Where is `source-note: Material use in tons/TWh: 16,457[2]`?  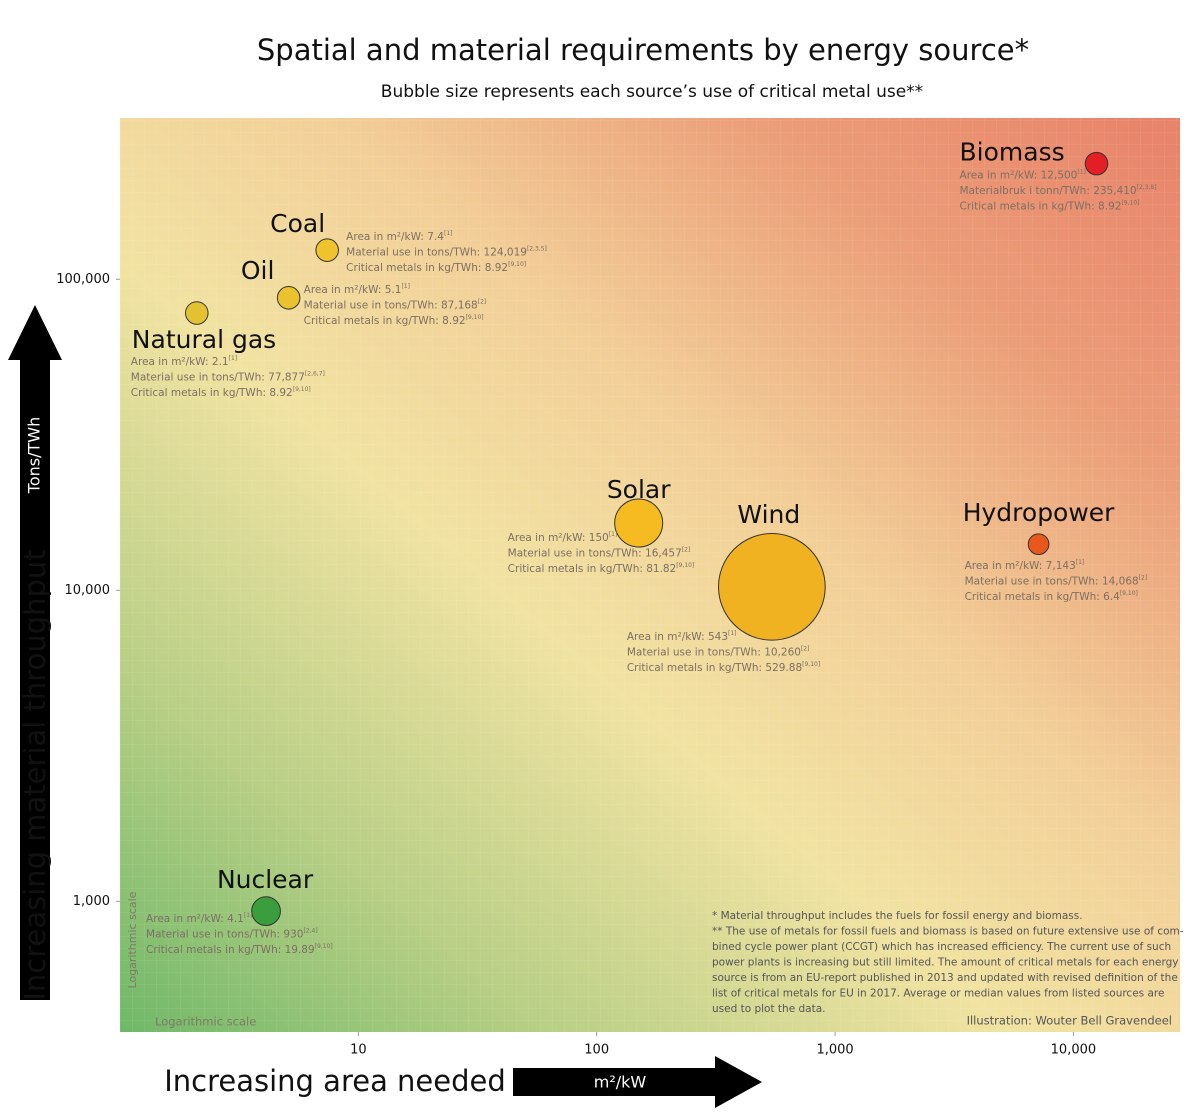 source-note: Material use in tons/TWh: 16,457[2] is located at coordinates (599, 553).